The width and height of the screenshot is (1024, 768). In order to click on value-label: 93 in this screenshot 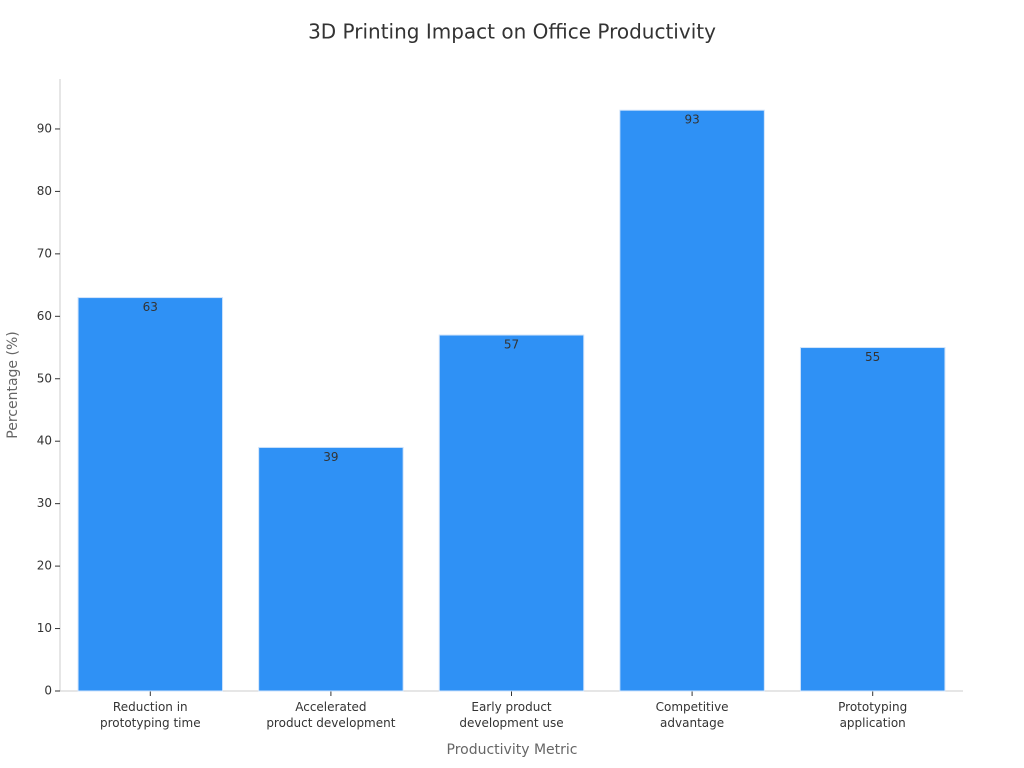, I will do `click(691, 120)`.